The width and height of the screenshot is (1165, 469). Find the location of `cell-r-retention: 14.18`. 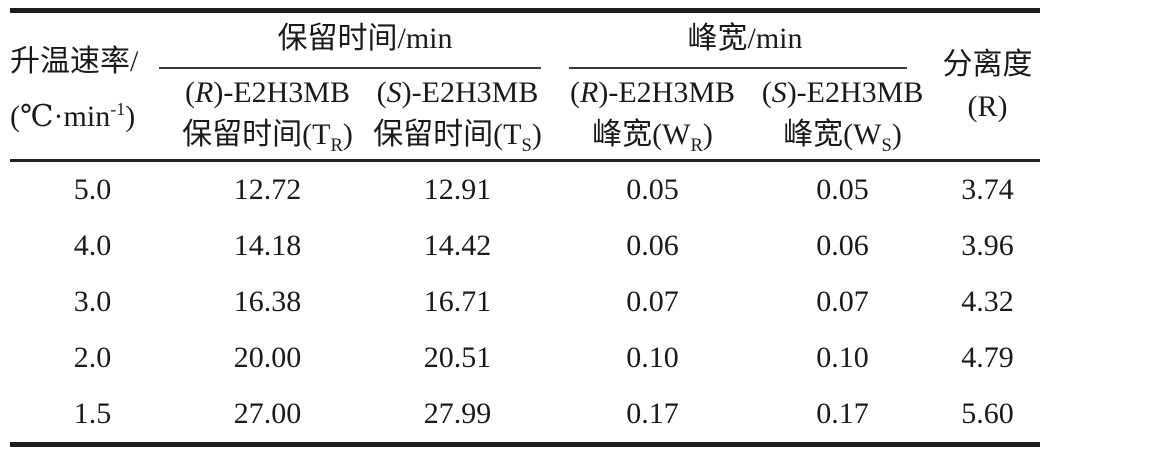

cell-r-retention: 14.18 is located at coordinates (267, 245).